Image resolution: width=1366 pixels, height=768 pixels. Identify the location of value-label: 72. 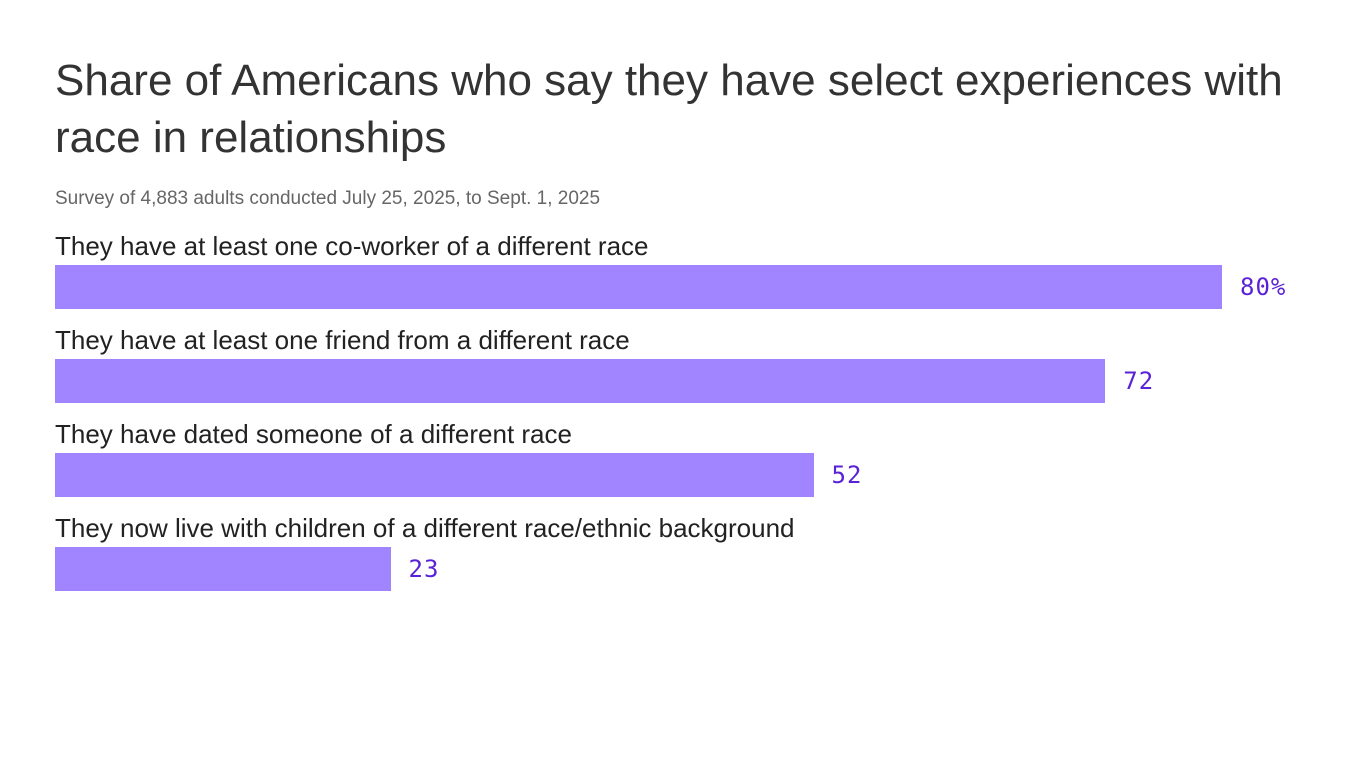
(1139, 381).